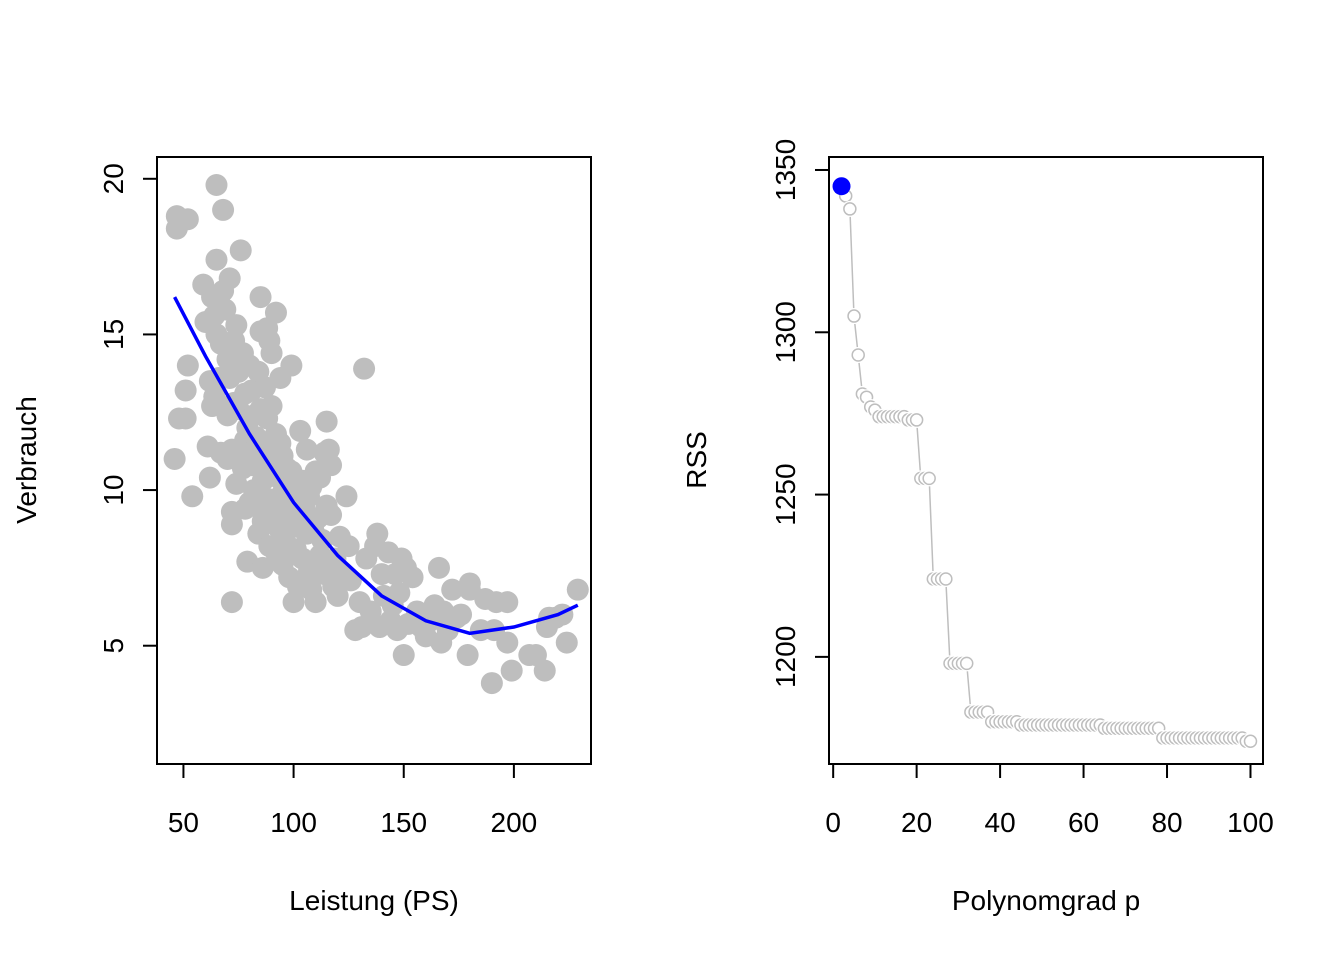  I want to click on y-tick-label: 1250, so click(785, 494).